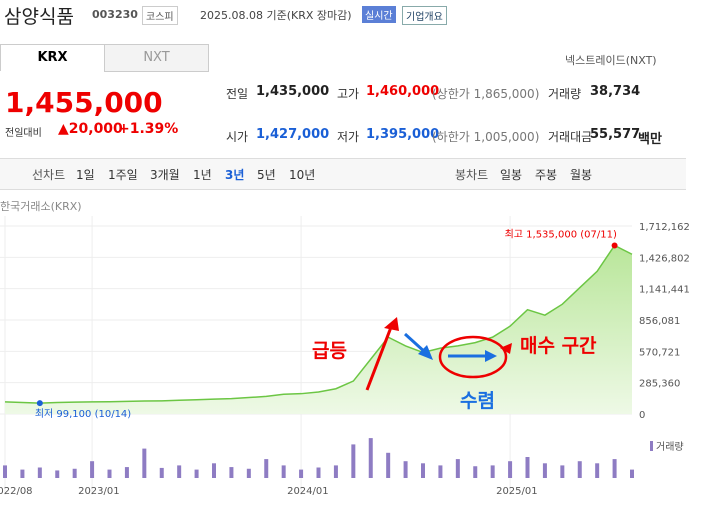 Image resolution: width=701 pixels, height=510 pixels. Describe the element at coordinates (486, 94) in the screenshot. I see `quote-extra: (상한가 1,865,000)` at that location.